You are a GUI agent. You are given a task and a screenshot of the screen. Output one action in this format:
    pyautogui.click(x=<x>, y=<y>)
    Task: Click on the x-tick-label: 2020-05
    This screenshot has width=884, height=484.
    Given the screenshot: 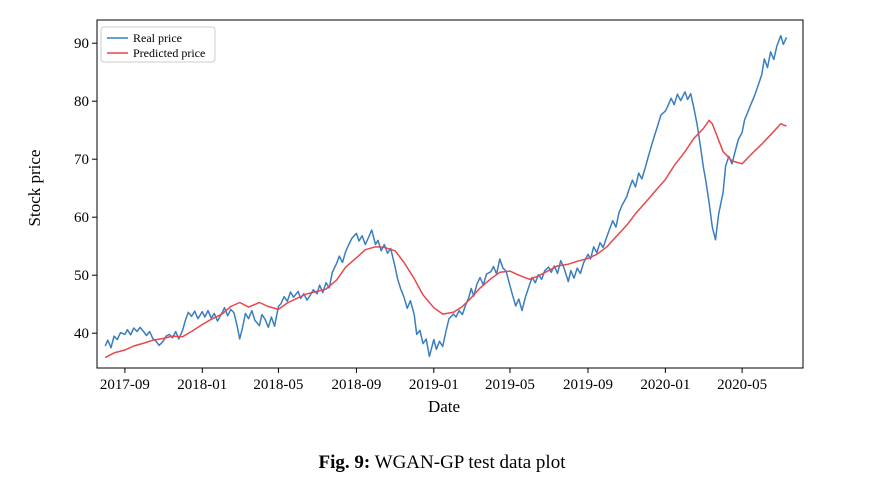 What is the action you would take?
    pyautogui.click(x=742, y=385)
    